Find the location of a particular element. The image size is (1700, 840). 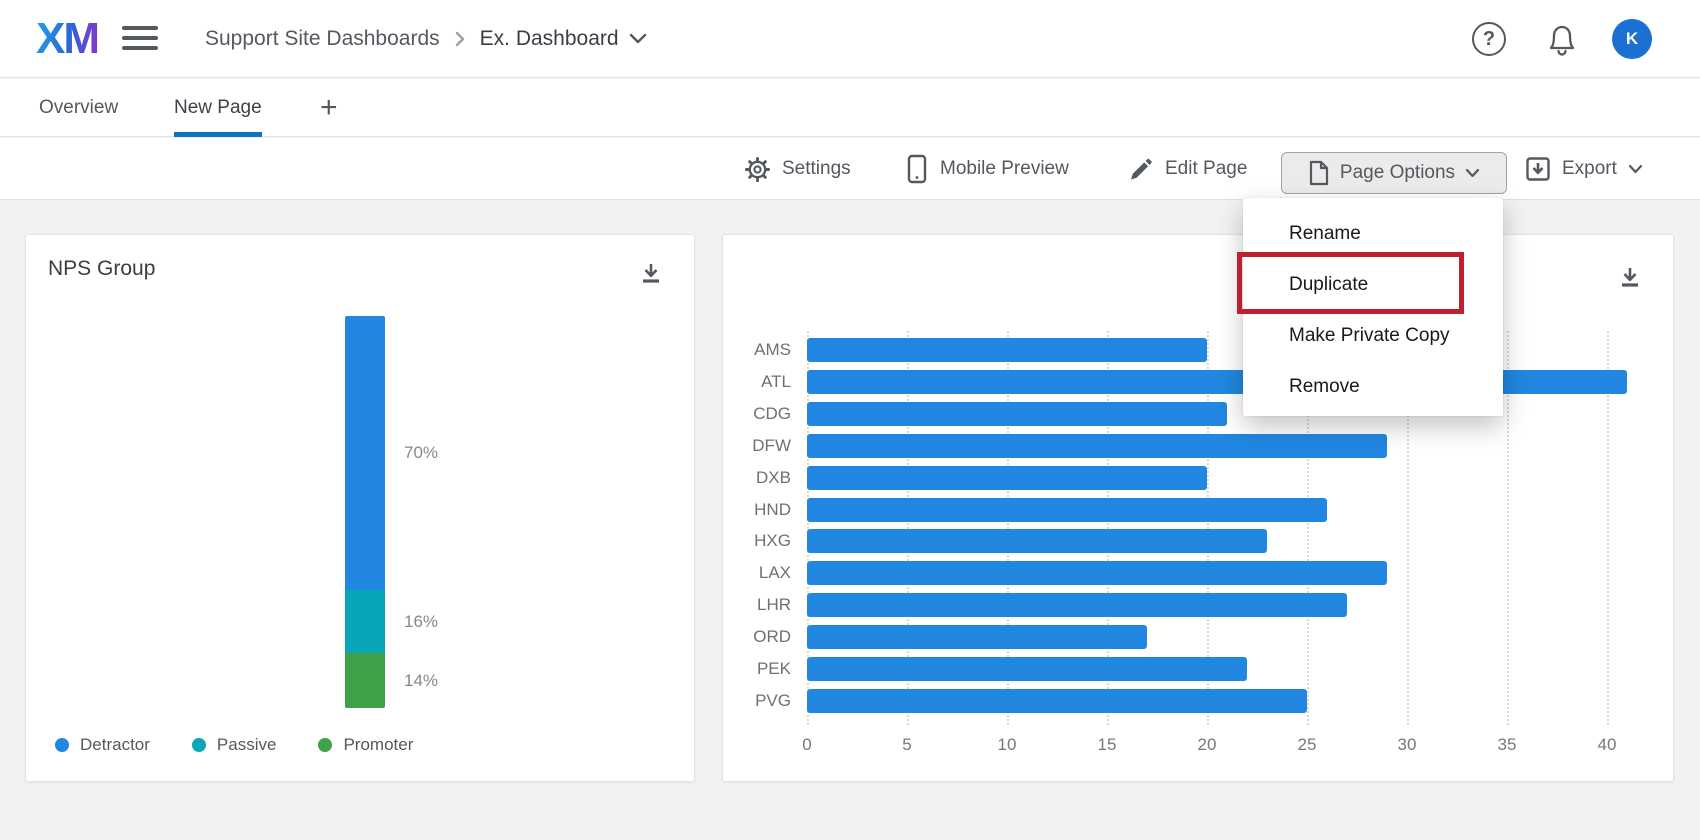

x-tick-label: 25 is located at coordinates (1307, 744).